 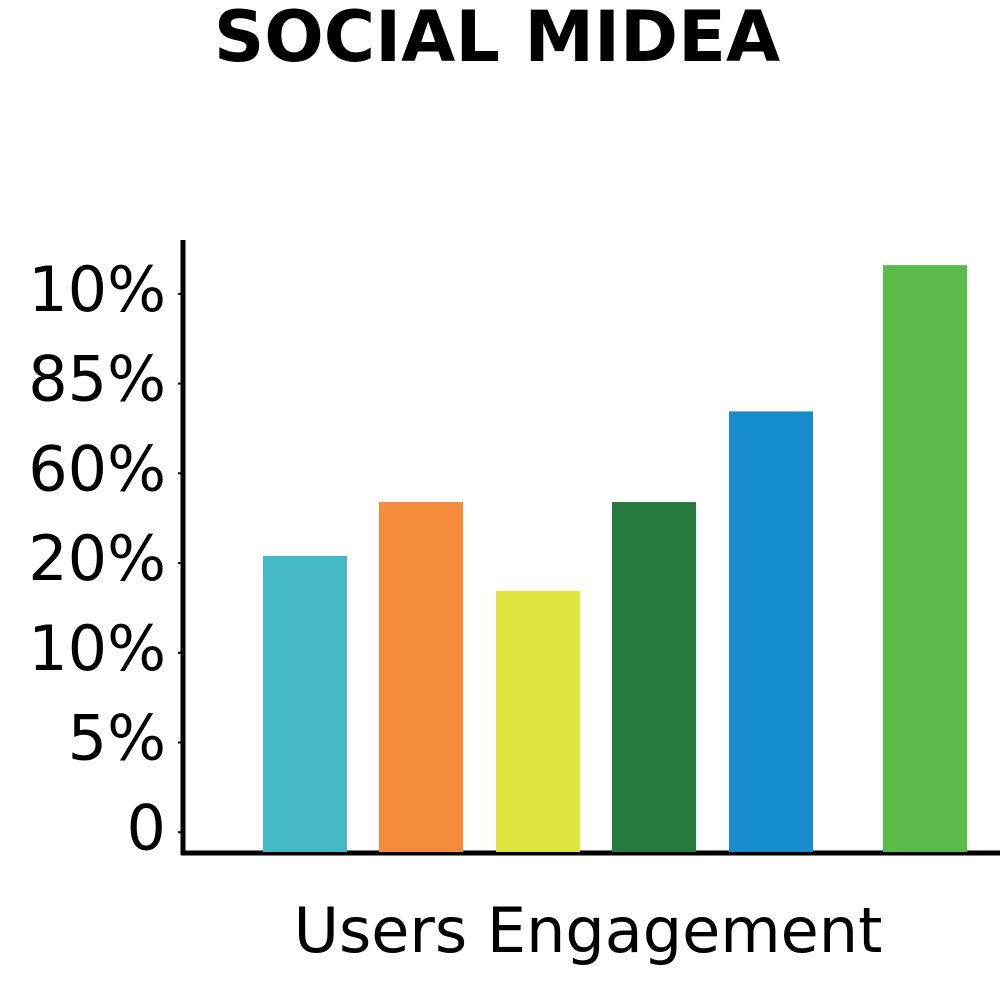 What do you see at coordinates (588, 930) in the screenshot?
I see `x-axis-label: Users Engagement` at bounding box center [588, 930].